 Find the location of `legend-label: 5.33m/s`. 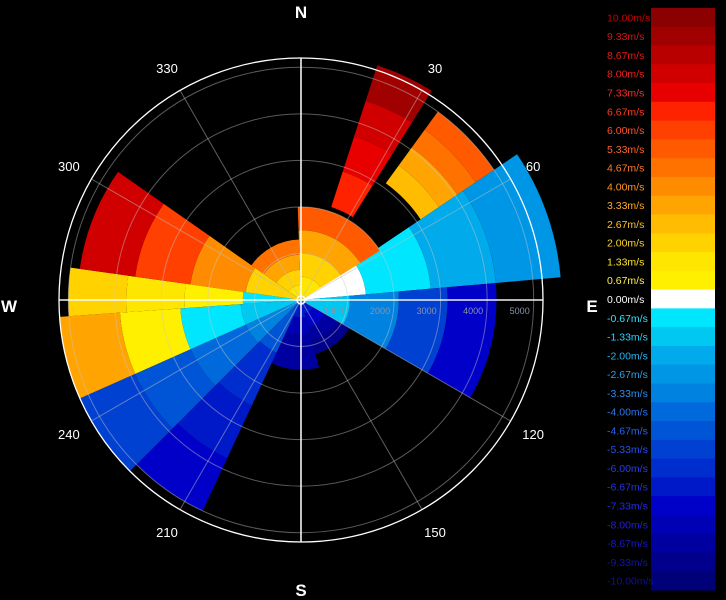

legend-label: 5.33m/s is located at coordinates (625, 150).